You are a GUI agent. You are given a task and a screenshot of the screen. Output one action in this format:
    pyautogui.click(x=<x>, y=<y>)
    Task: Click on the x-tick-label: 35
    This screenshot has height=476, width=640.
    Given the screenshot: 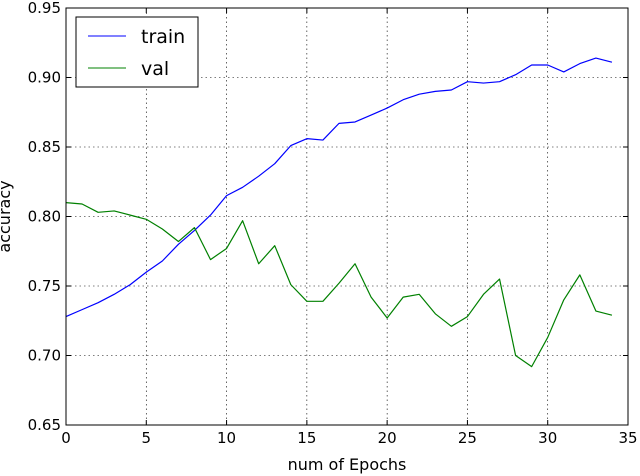 What is the action you would take?
    pyautogui.click(x=627, y=438)
    